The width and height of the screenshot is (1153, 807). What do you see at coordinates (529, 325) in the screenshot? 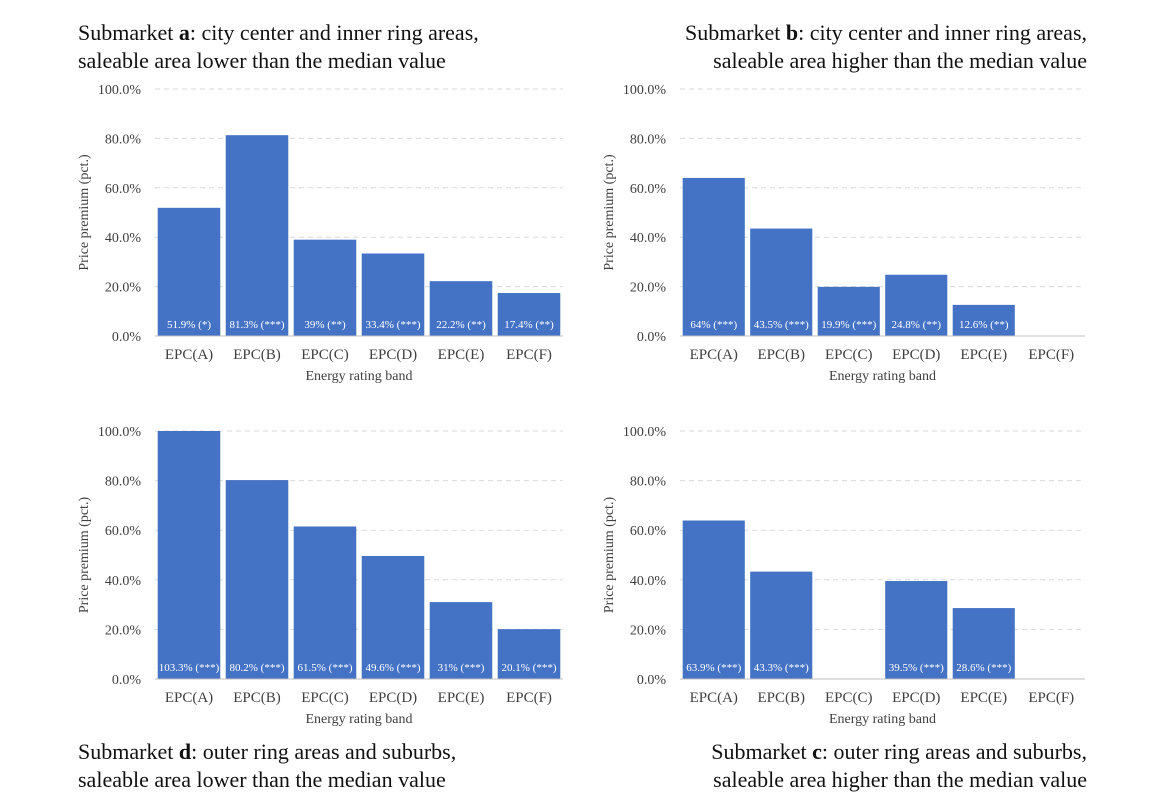
I see `data-label: 17.4% (**)` at bounding box center [529, 325].